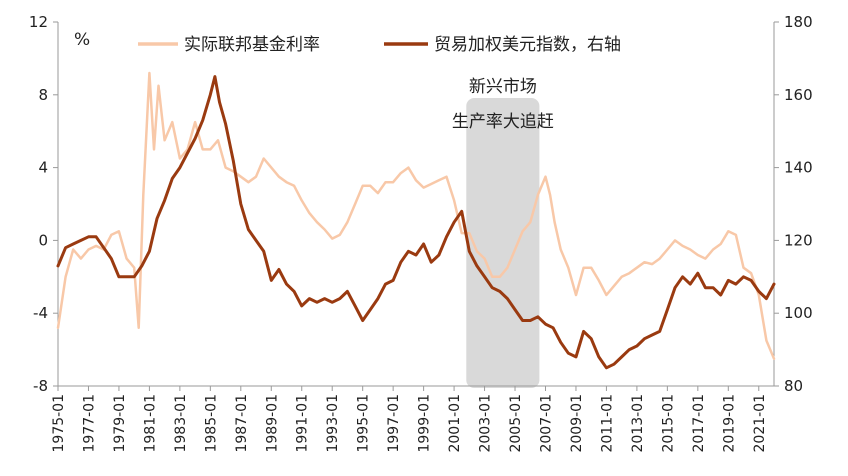 The height and width of the screenshot is (476, 848). Describe the element at coordinates (425, 423) in the screenshot. I see `x-tick-label: 1999-01` at that location.